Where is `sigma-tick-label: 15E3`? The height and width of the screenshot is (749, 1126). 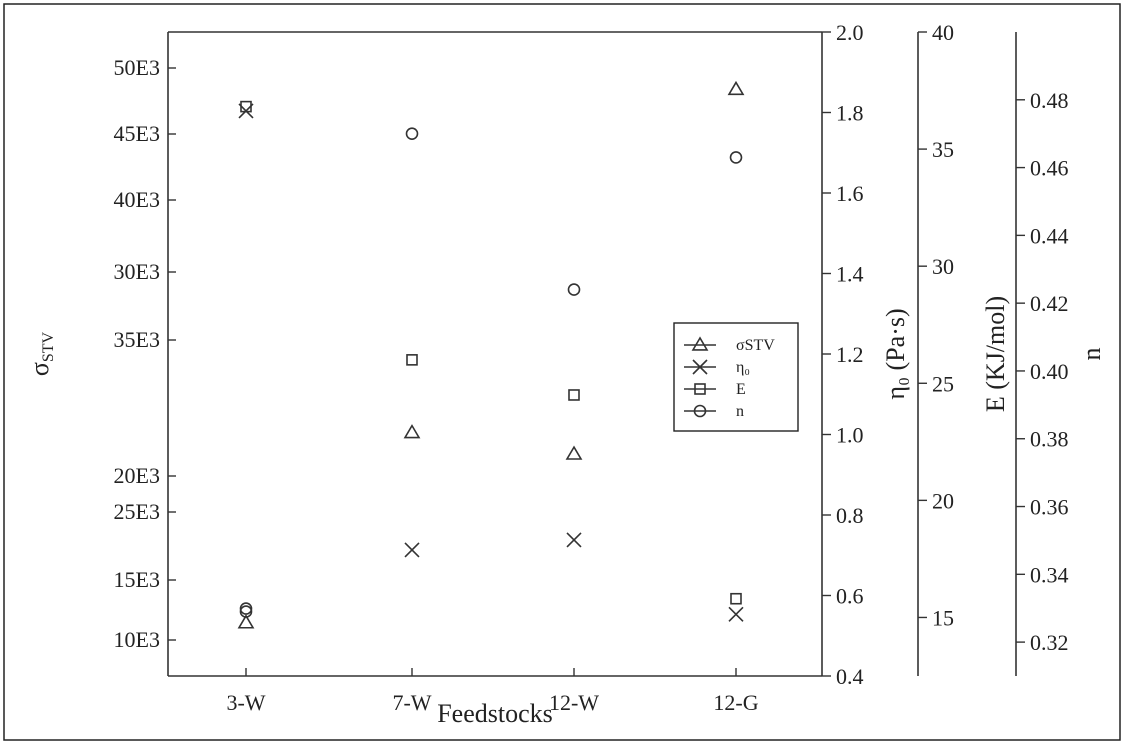 sigma-tick-label: 15E3 is located at coordinates (137, 579).